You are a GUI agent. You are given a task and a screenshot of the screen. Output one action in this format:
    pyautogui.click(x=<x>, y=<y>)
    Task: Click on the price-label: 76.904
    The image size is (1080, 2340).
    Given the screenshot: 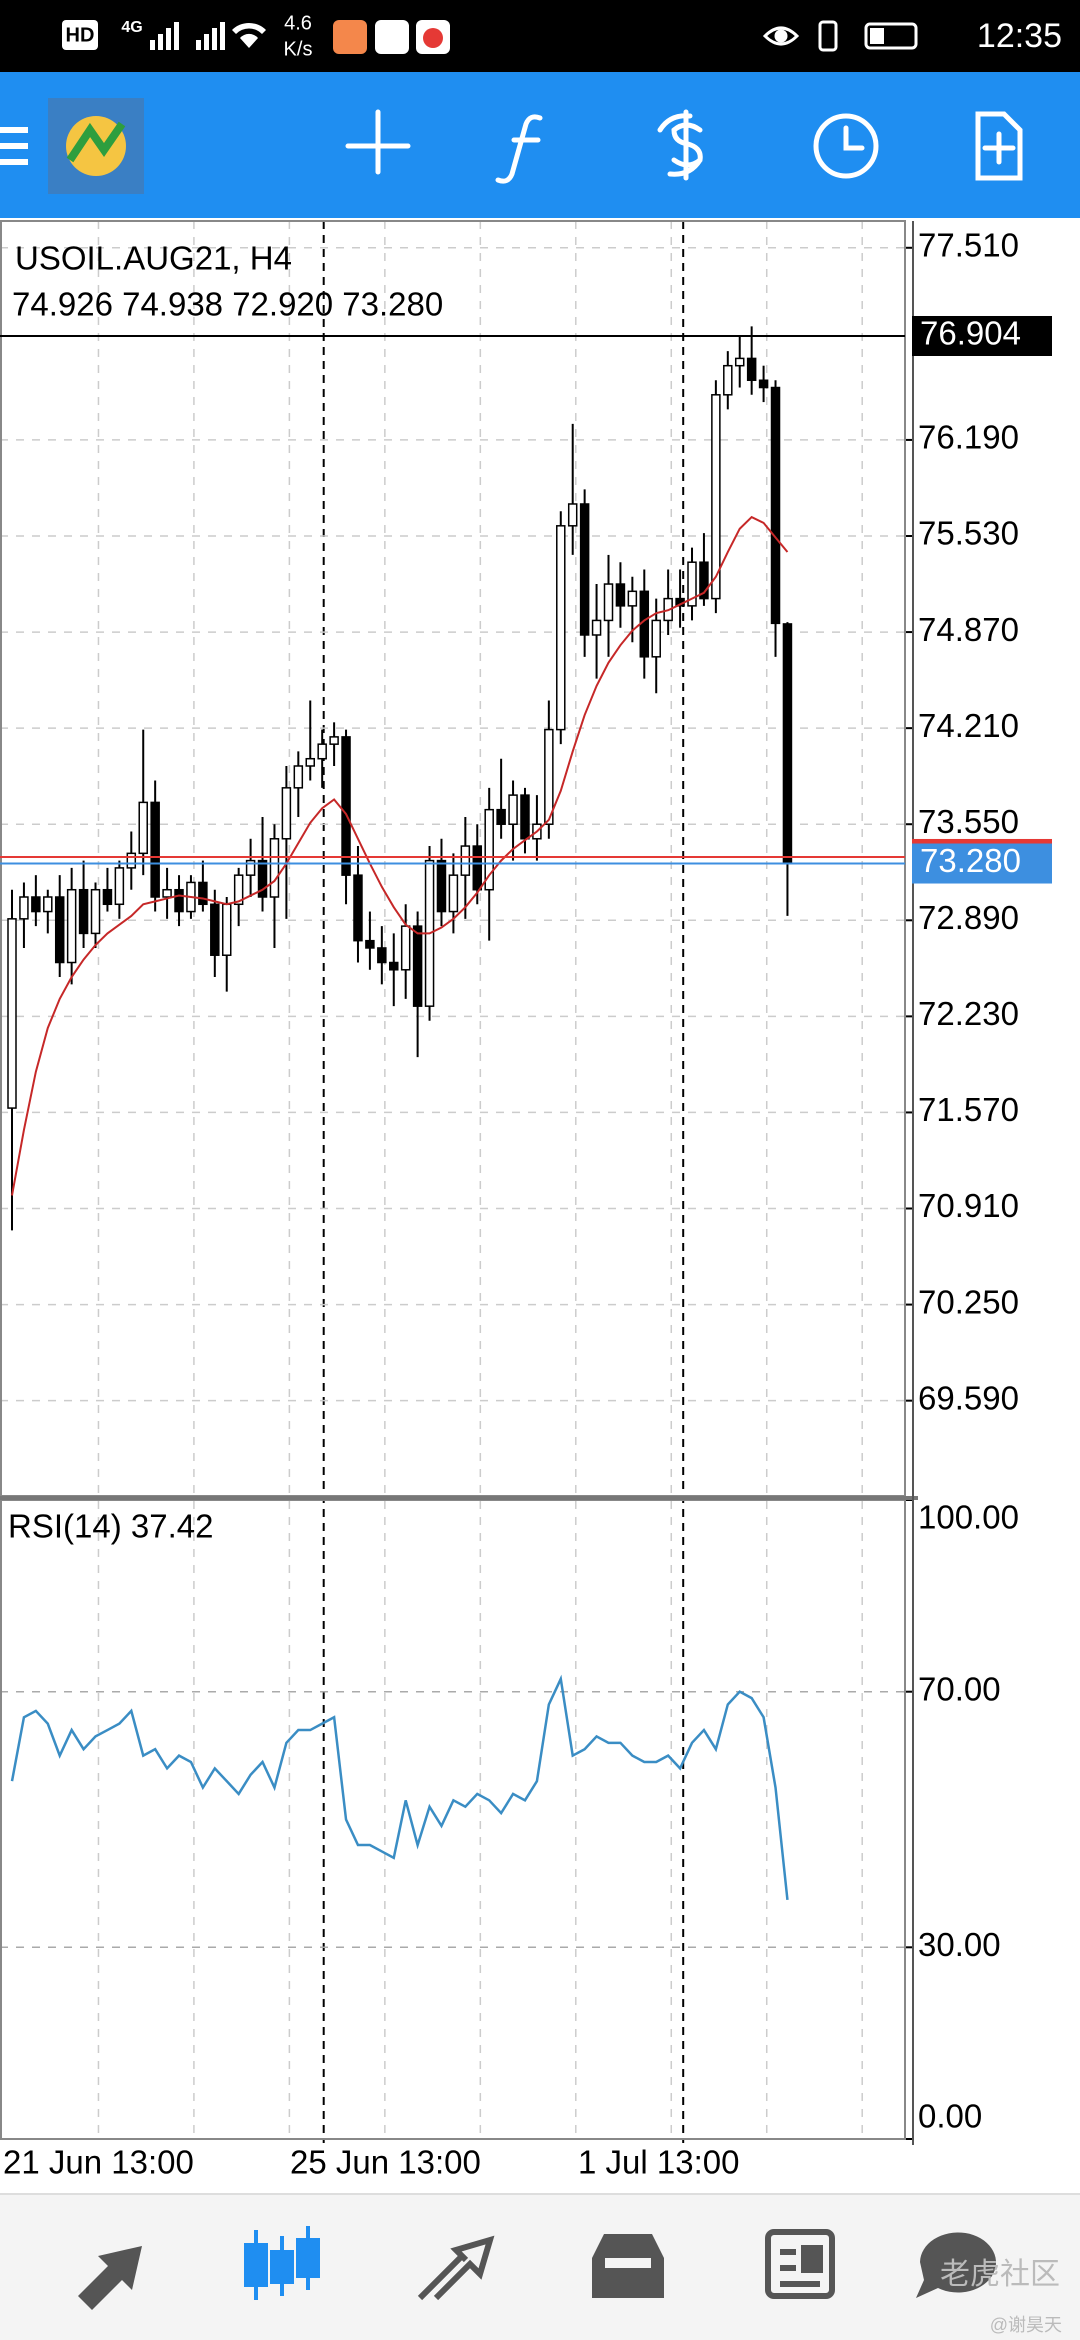 What is the action you would take?
    pyautogui.click(x=970, y=333)
    